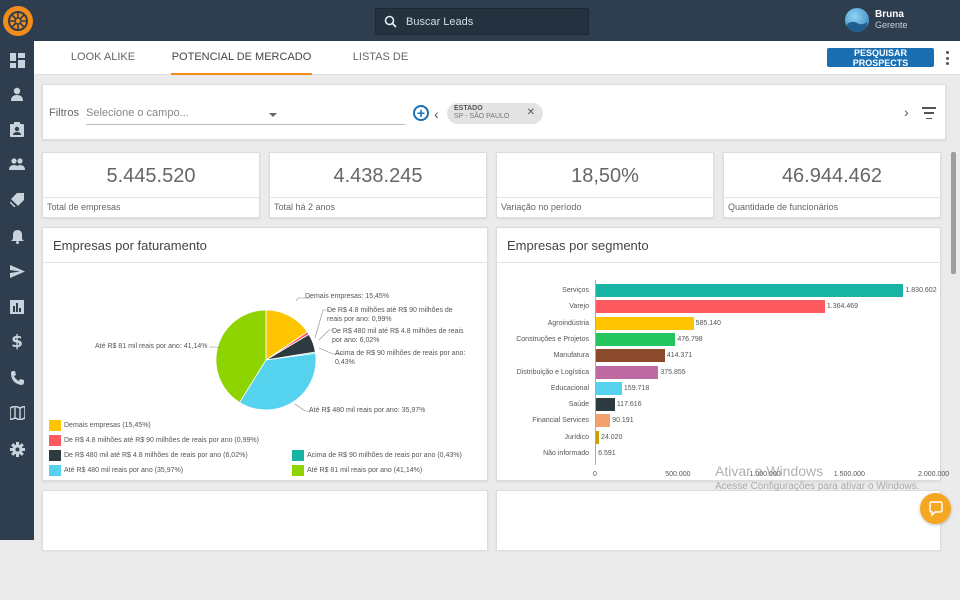 The image size is (960, 600). Describe the element at coordinates (530, 112) in the screenshot. I see `close-icon: ✕` at that location.